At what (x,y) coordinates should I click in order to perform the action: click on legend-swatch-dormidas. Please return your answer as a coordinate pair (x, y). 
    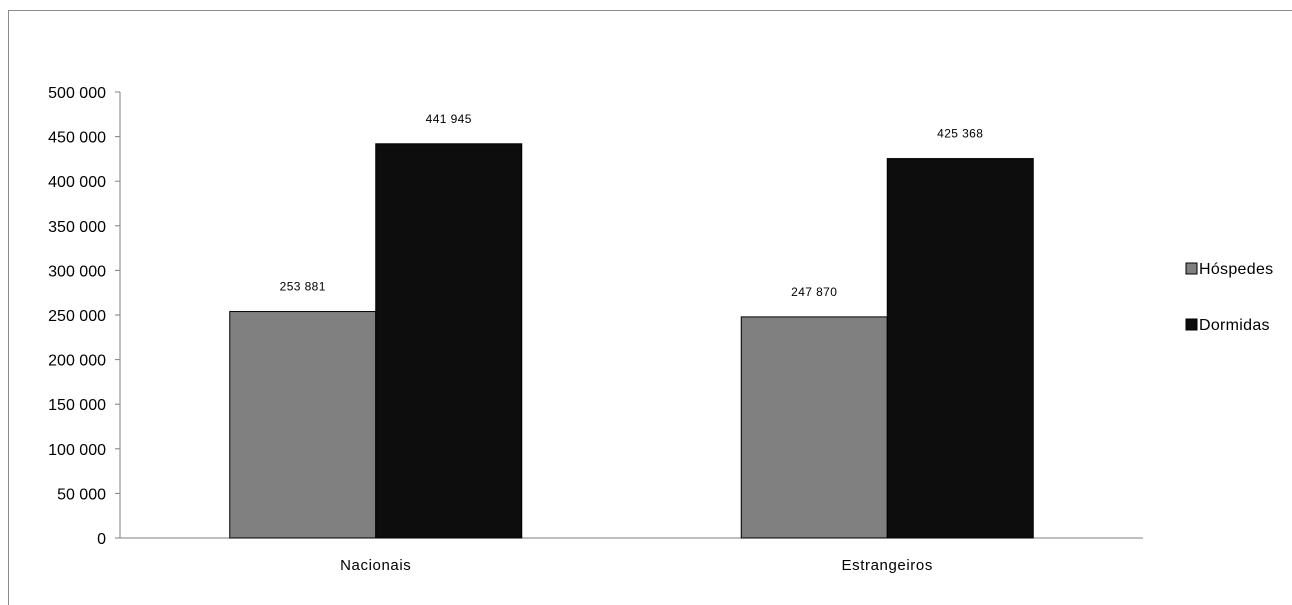
    Looking at the image, I should click on (1191, 324).